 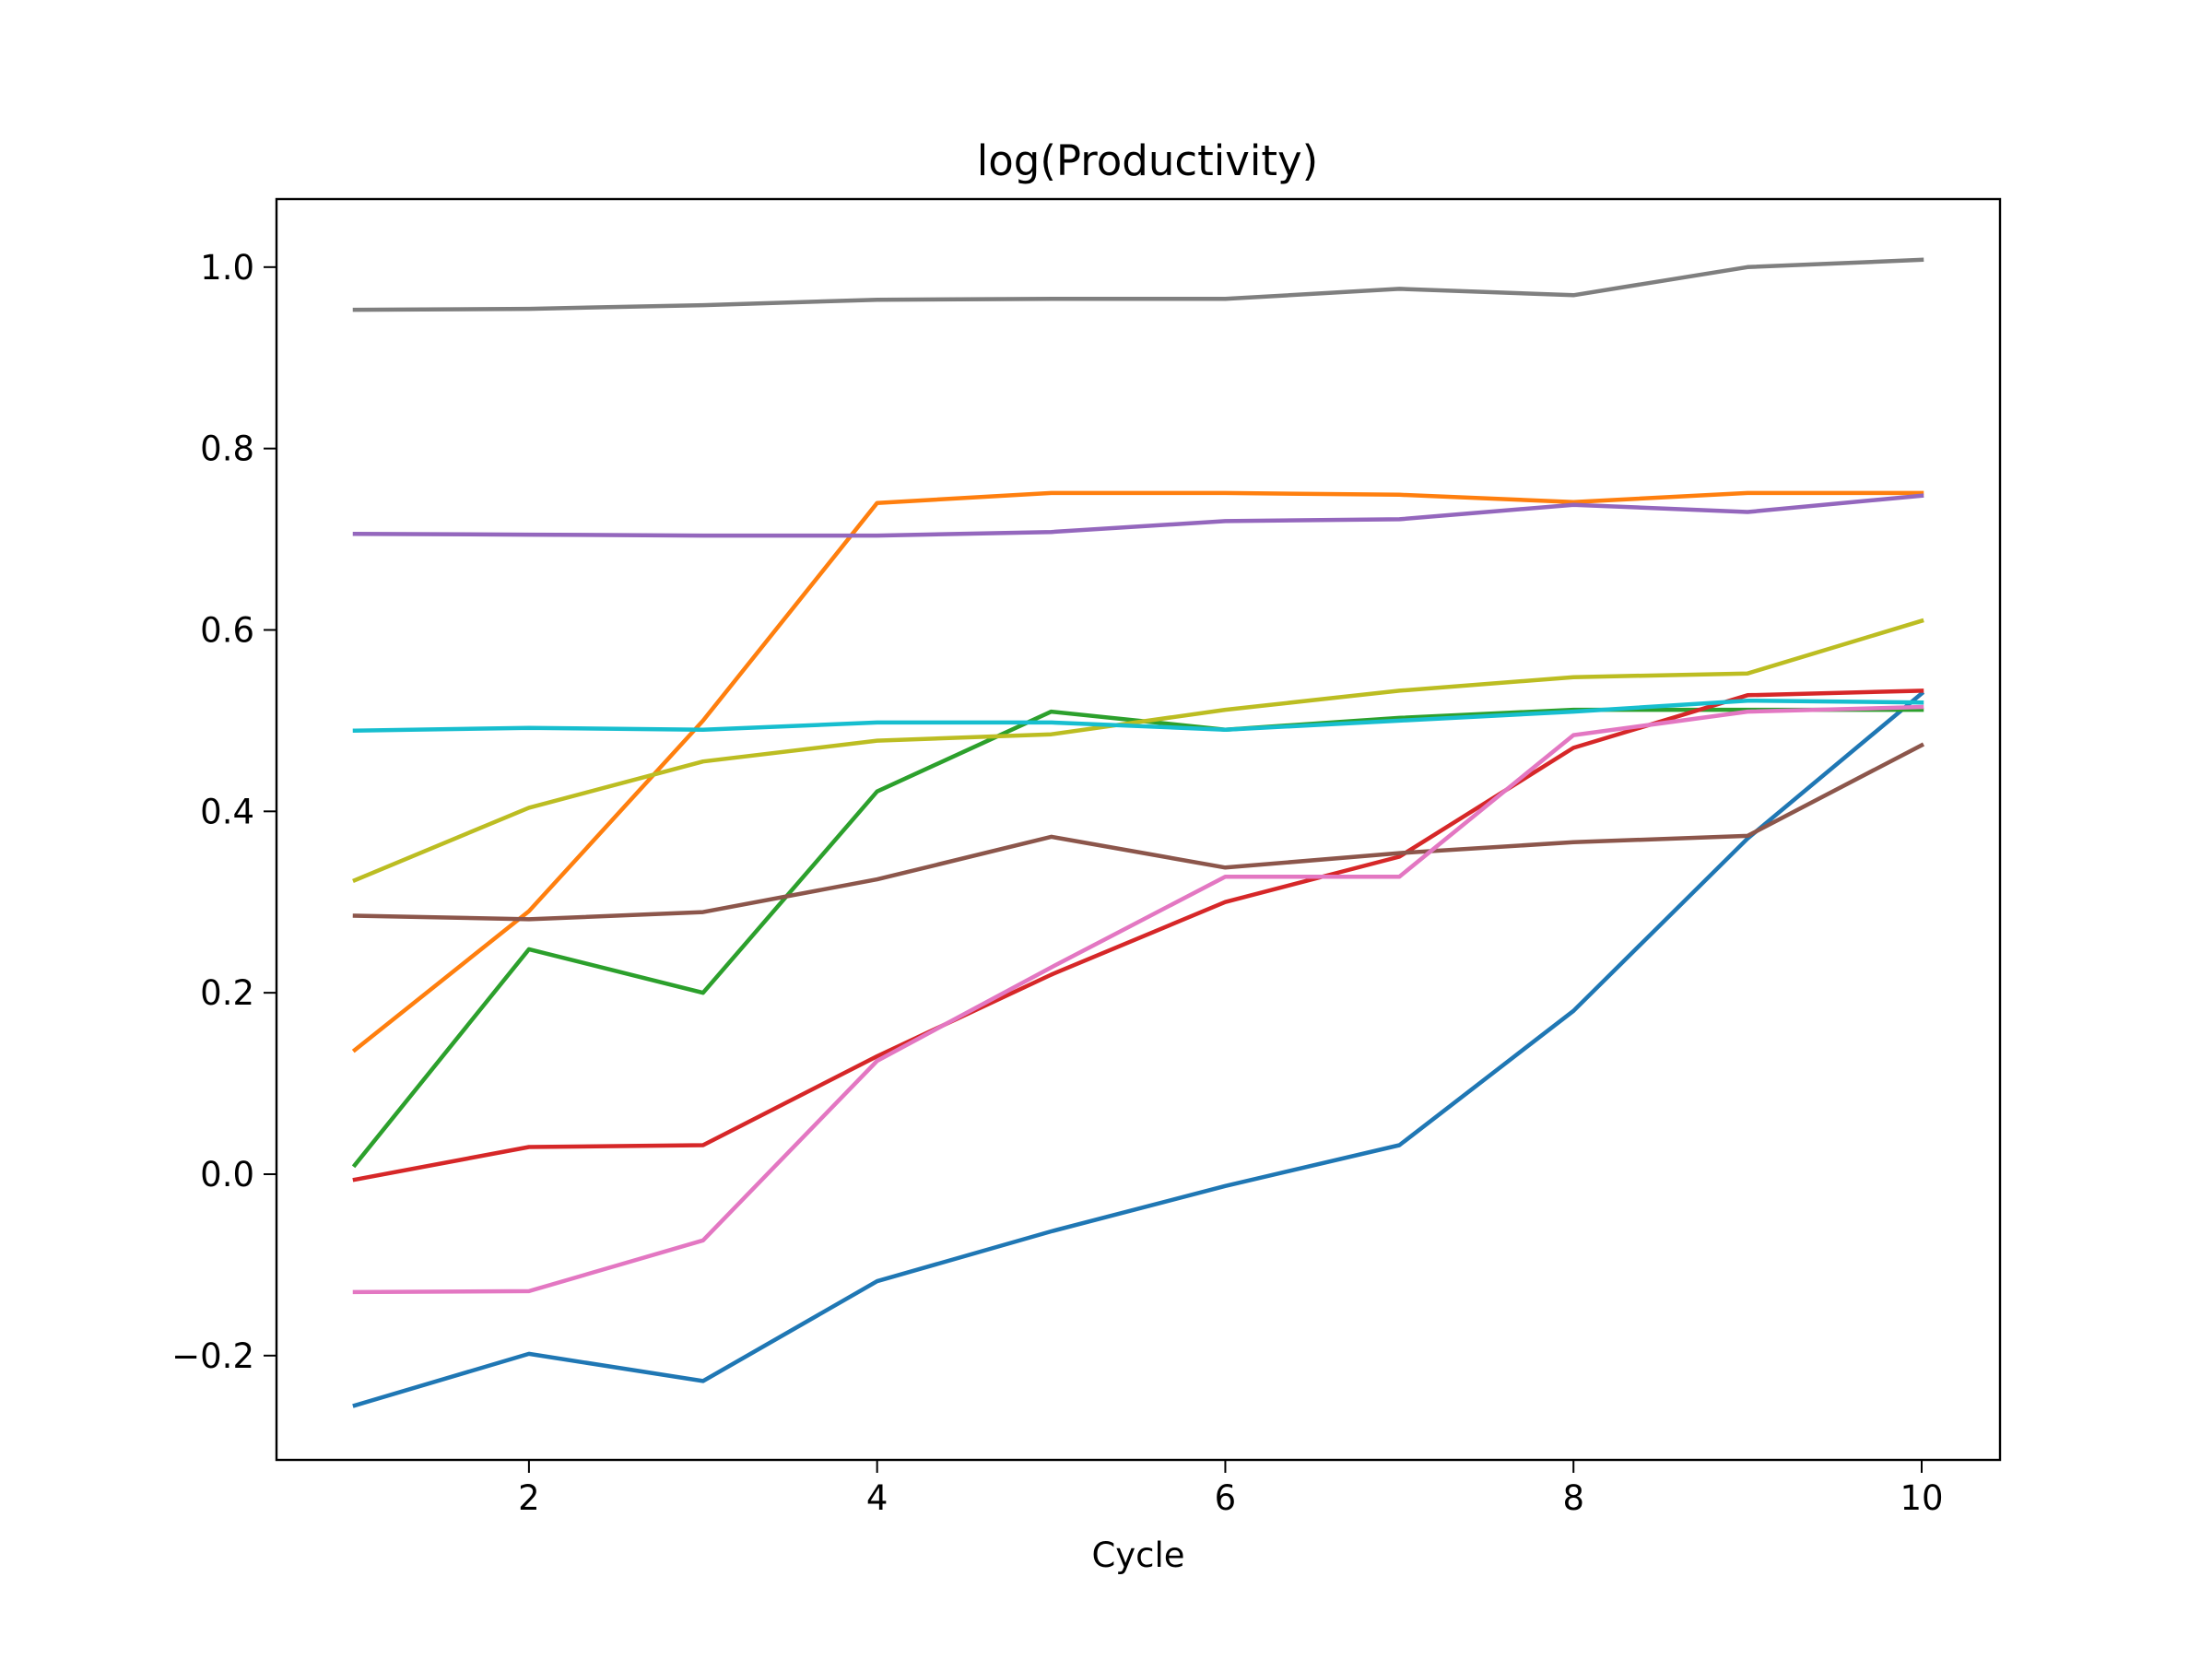 I want to click on y-tick-label: 0.8, so click(x=227, y=449).